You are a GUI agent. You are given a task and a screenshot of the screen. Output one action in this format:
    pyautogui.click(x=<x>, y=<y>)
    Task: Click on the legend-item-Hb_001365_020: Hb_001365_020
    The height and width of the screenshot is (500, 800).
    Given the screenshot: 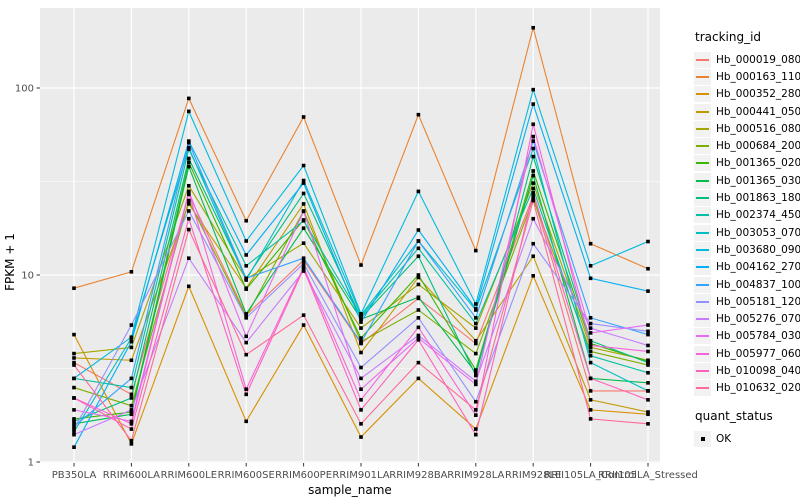 What is the action you would take?
    pyautogui.click(x=747, y=163)
    